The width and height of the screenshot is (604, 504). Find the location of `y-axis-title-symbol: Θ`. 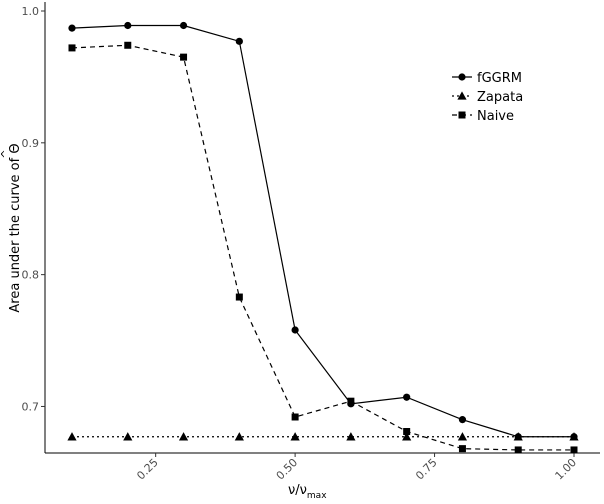

y-axis-title-symbol: Θ is located at coordinates (15, 148).